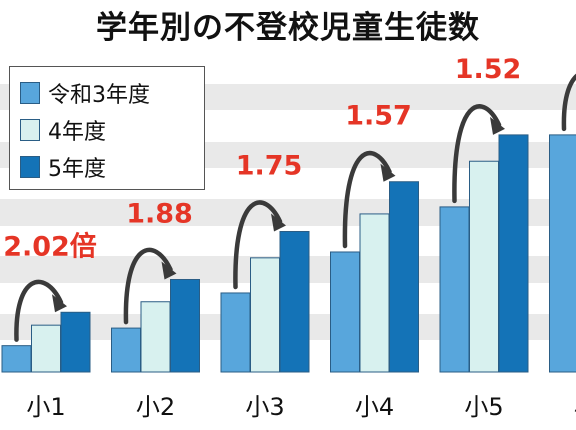 This screenshot has width=576, height=430. What do you see at coordinates (30, 129) in the screenshot?
I see `legend-swatch-r4` at bounding box center [30, 129].